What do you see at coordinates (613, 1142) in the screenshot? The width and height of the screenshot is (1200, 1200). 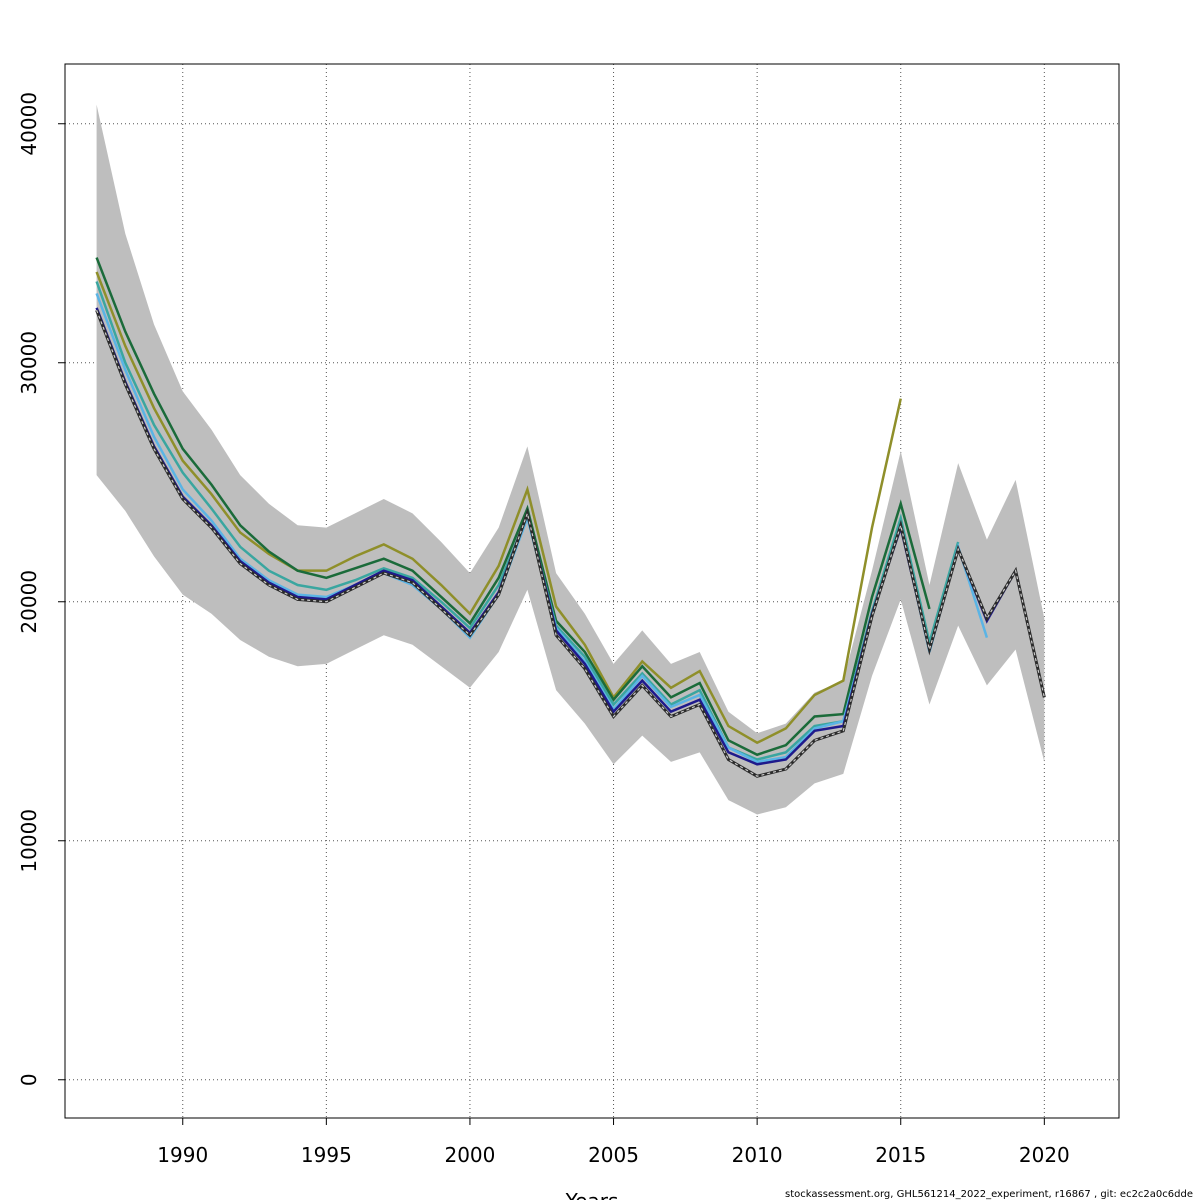 I see `x-ticks: 1990 1995 2000 2005 2010 2015 2020` at bounding box center [613, 1142].